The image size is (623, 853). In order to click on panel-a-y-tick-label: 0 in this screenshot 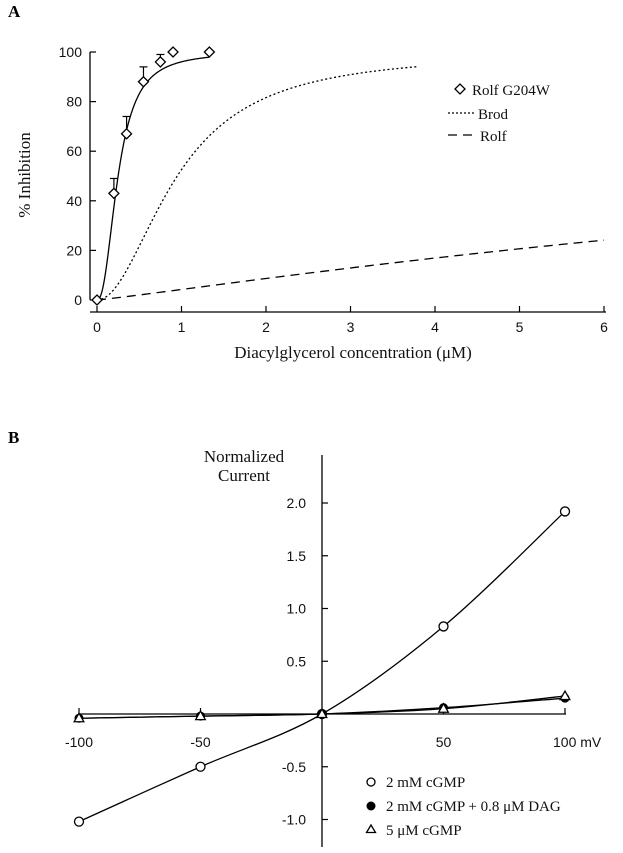, I will do `click(78, 300)`.